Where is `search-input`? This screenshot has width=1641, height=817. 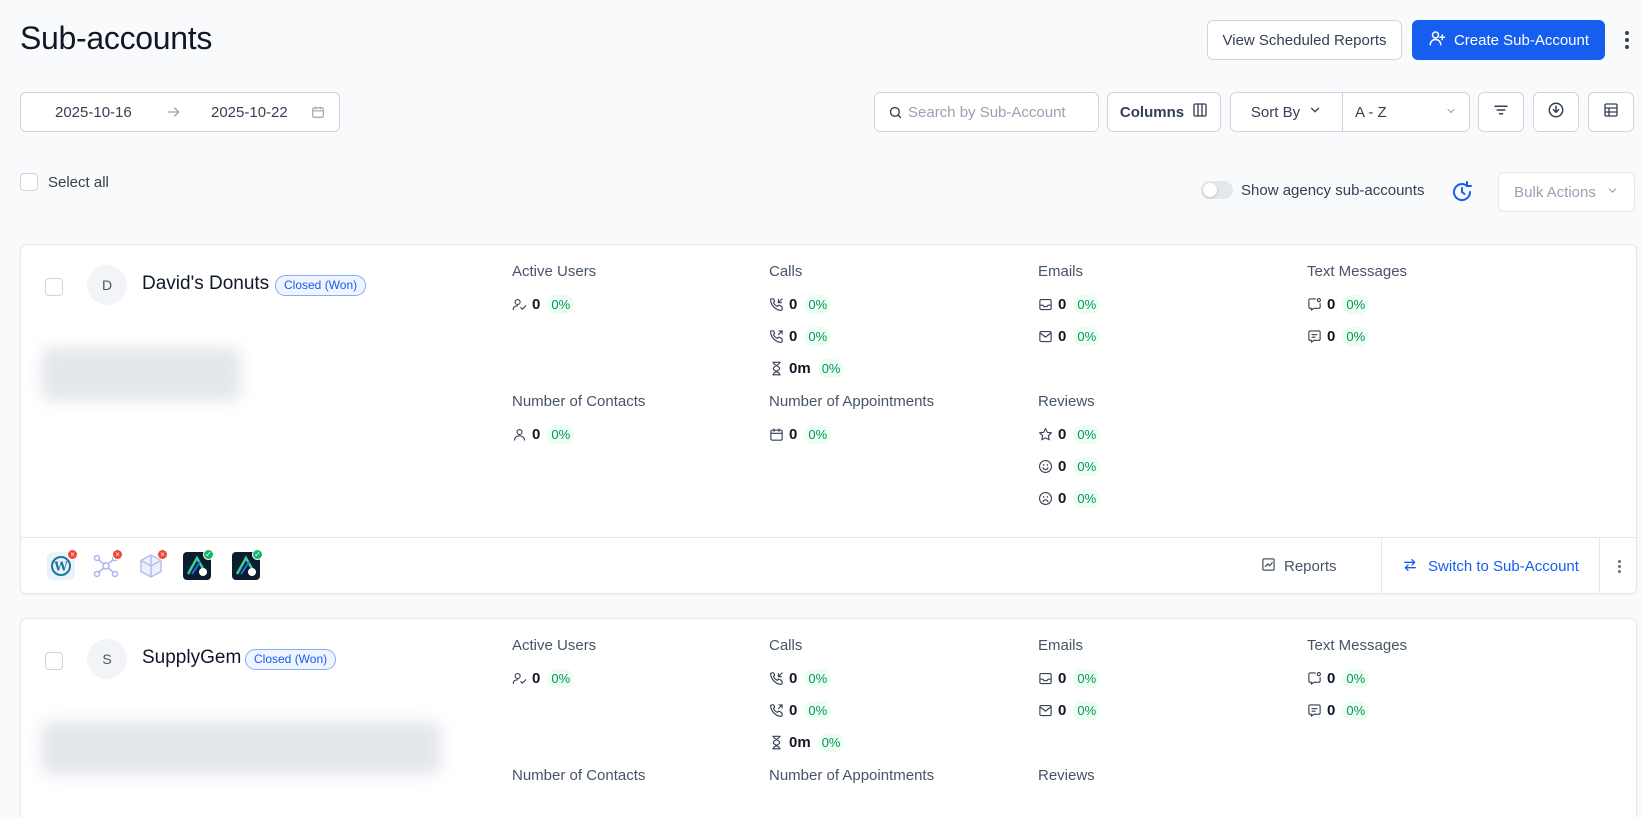
search-input is located at coordinates (998, 112).